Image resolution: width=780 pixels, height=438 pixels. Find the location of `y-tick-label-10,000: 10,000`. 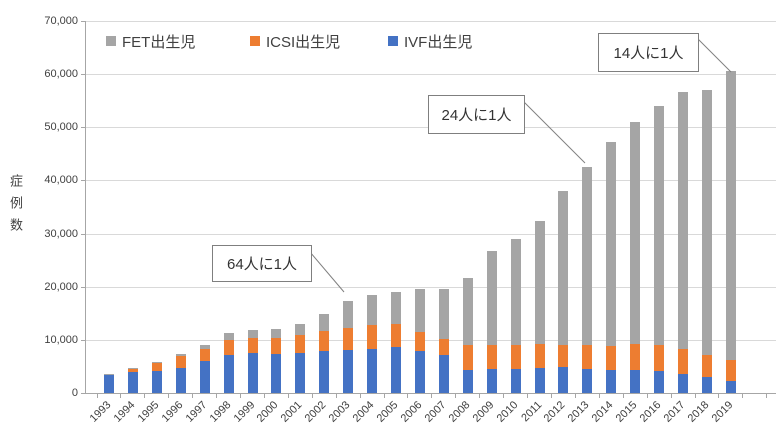

y-tick-label-10,000: 10,000 is located at coordinates (61, 339).